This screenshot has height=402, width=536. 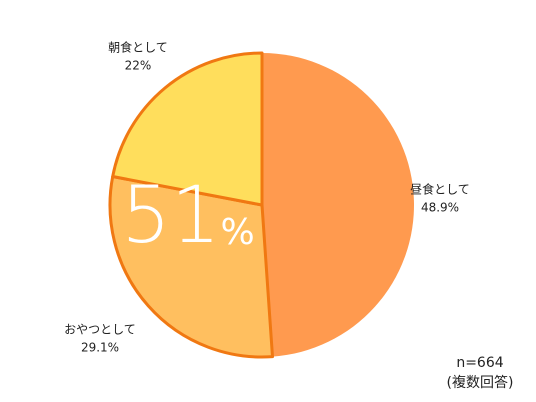 I want to click on slice-value-label: 22%, so click(x=138, y=66).